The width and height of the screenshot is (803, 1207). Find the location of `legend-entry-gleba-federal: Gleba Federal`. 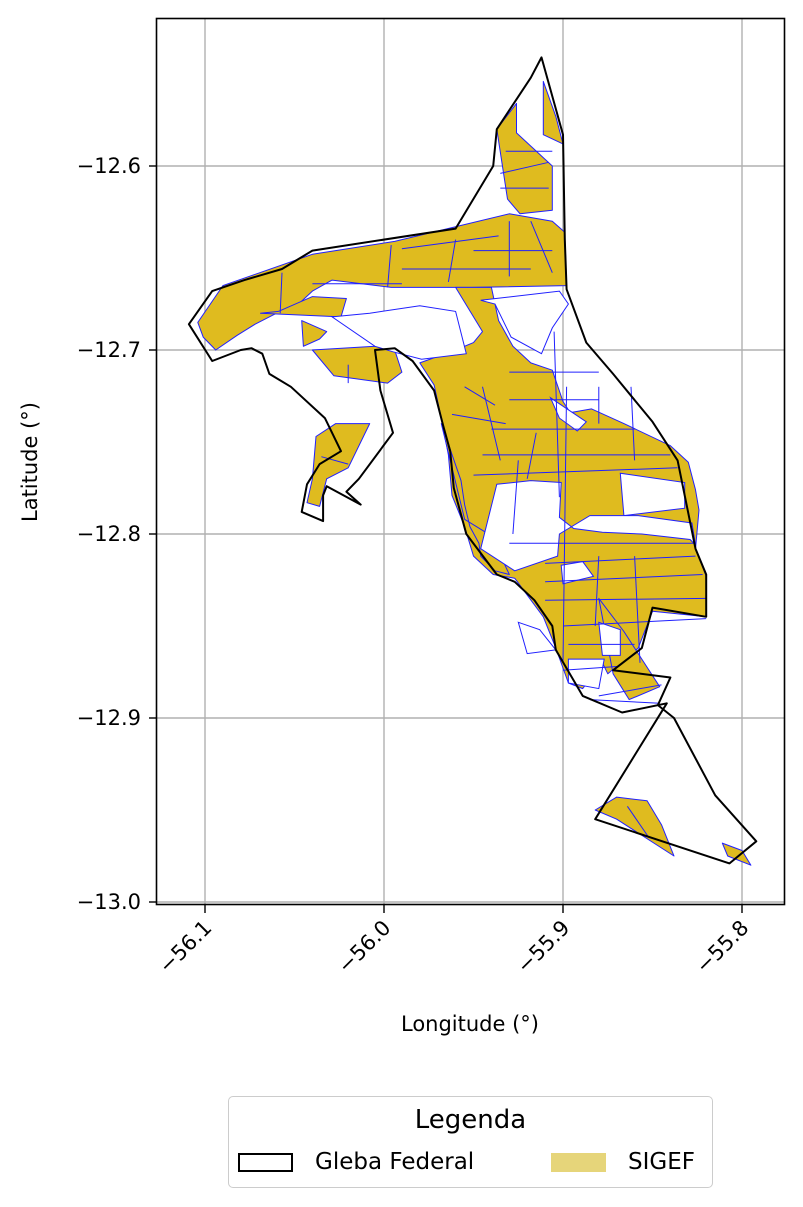

legend-entry-gleba-federal: Gleba Federal is located at coordinates (356, 1162).